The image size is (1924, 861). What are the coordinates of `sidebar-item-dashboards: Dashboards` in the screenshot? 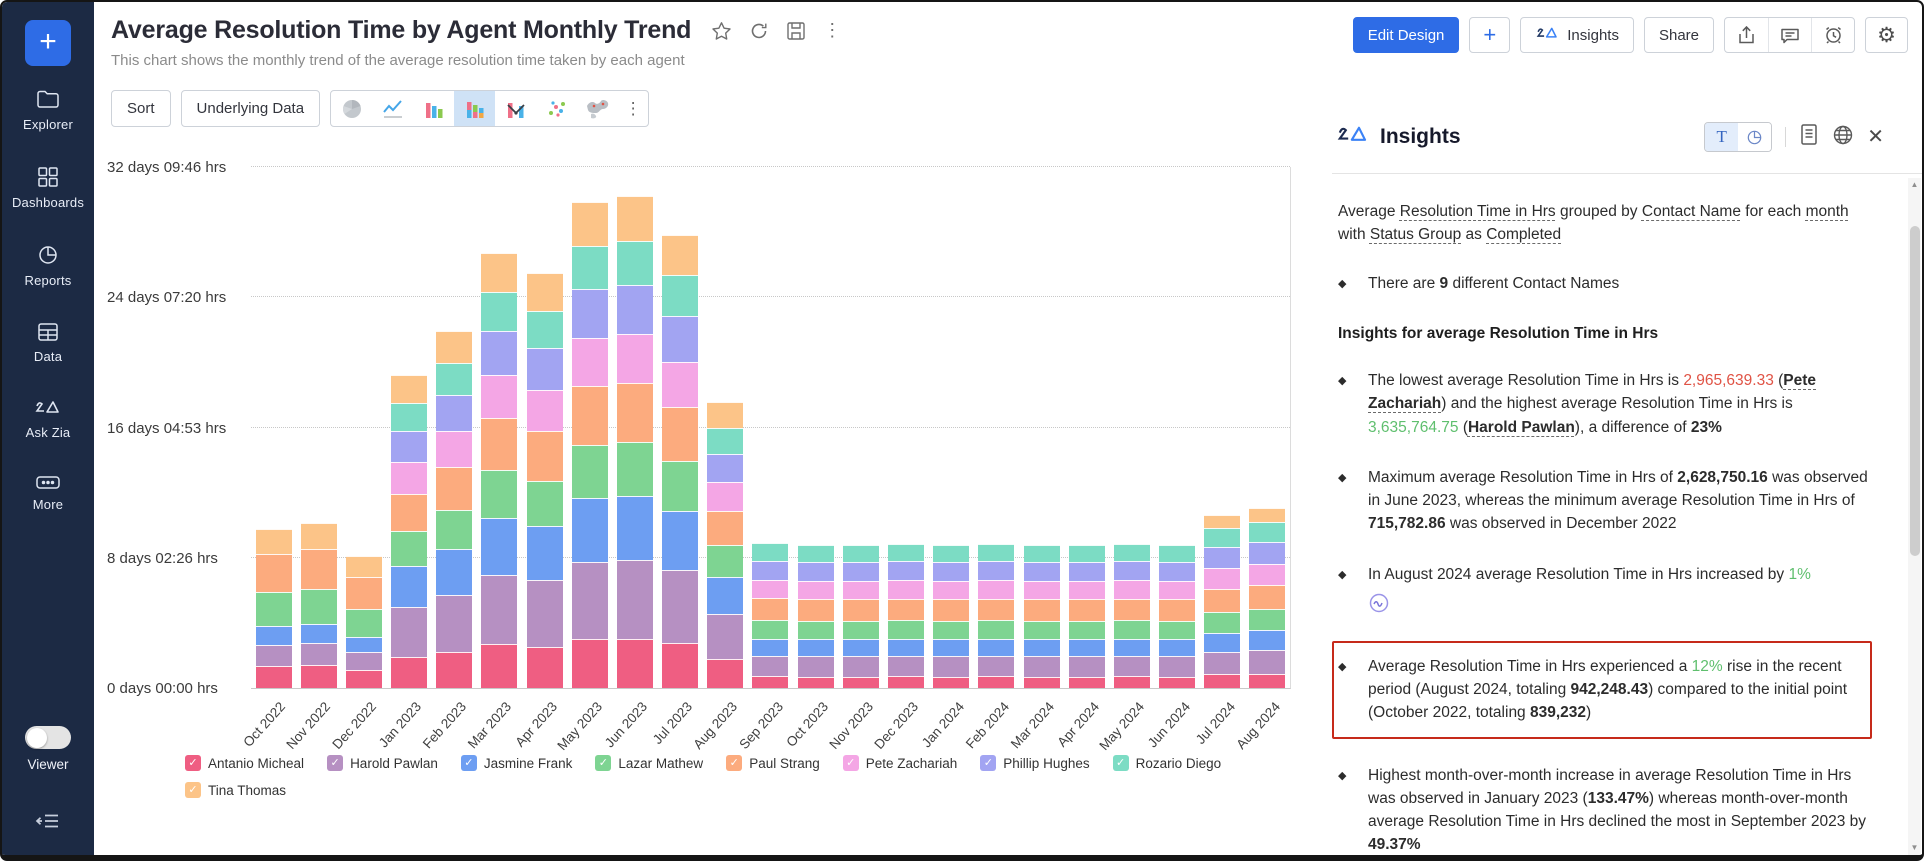 It's located at (48, 188).